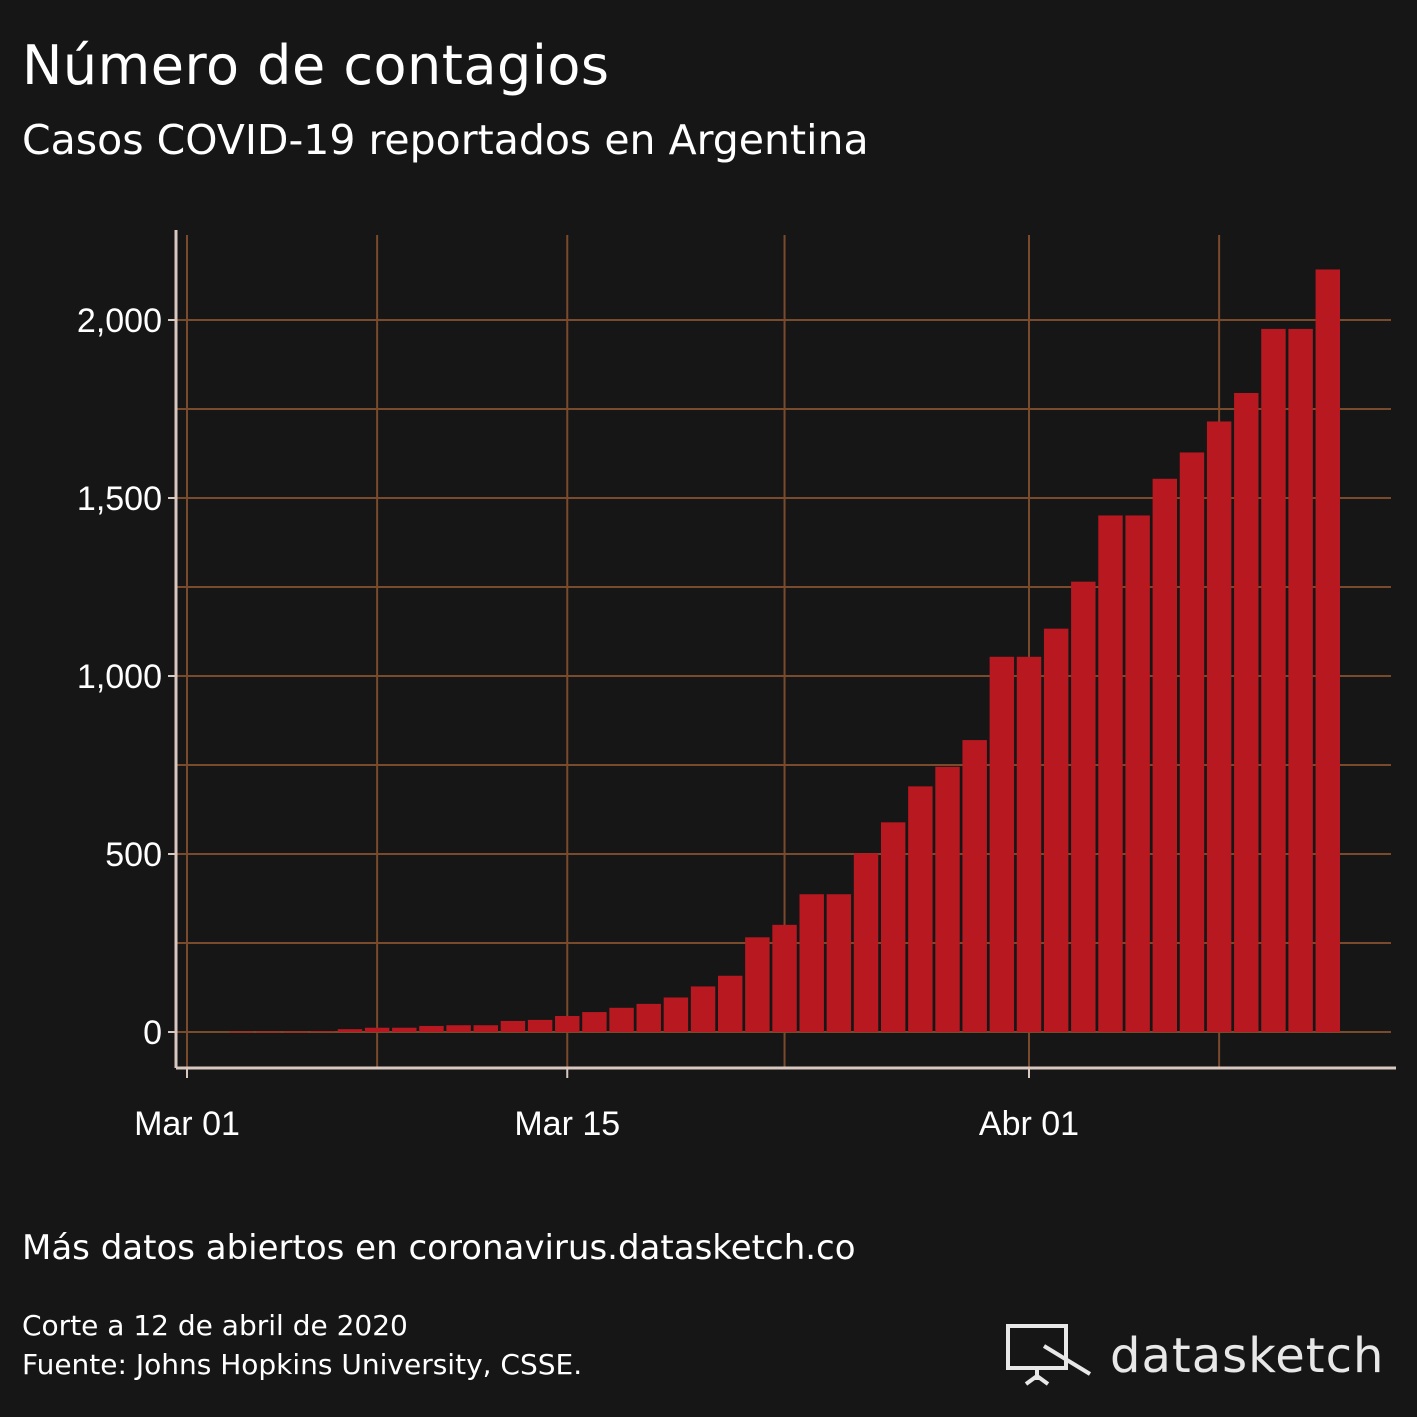 This screenshot has height=1417, width=1417. I want to click on x-tick-label: Mar 01, so click(187, 1124).